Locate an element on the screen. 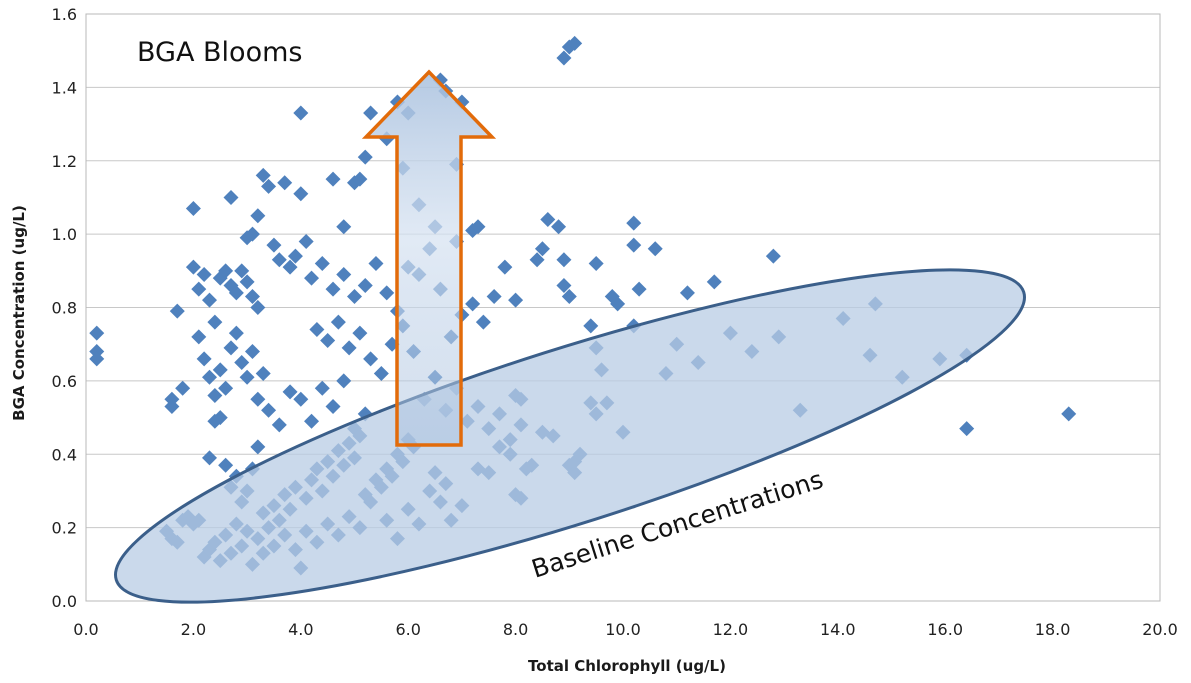  x-tick-label: 12.0 is located at coordinates (731, 629).